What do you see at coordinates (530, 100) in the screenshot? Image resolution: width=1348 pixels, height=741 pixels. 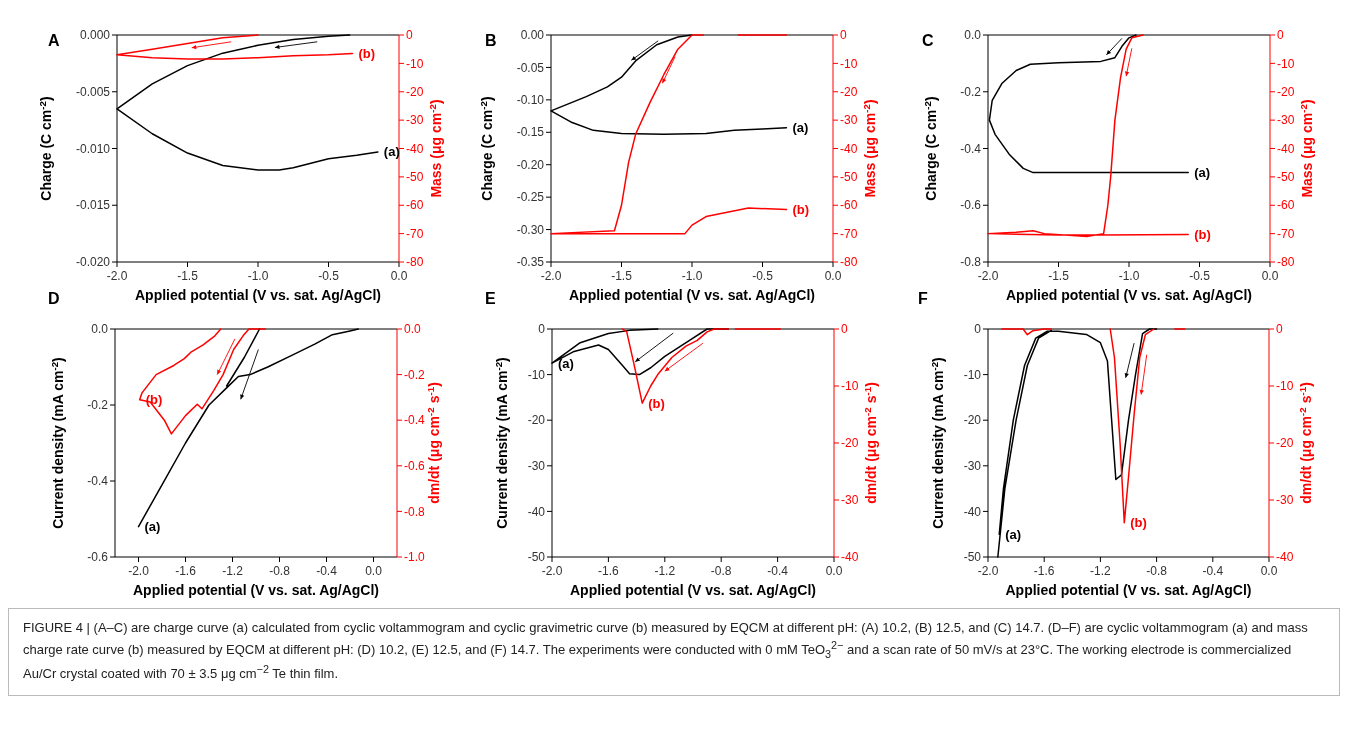 I see `y-tick-label: -0.10` at bounding box center [530, 100].